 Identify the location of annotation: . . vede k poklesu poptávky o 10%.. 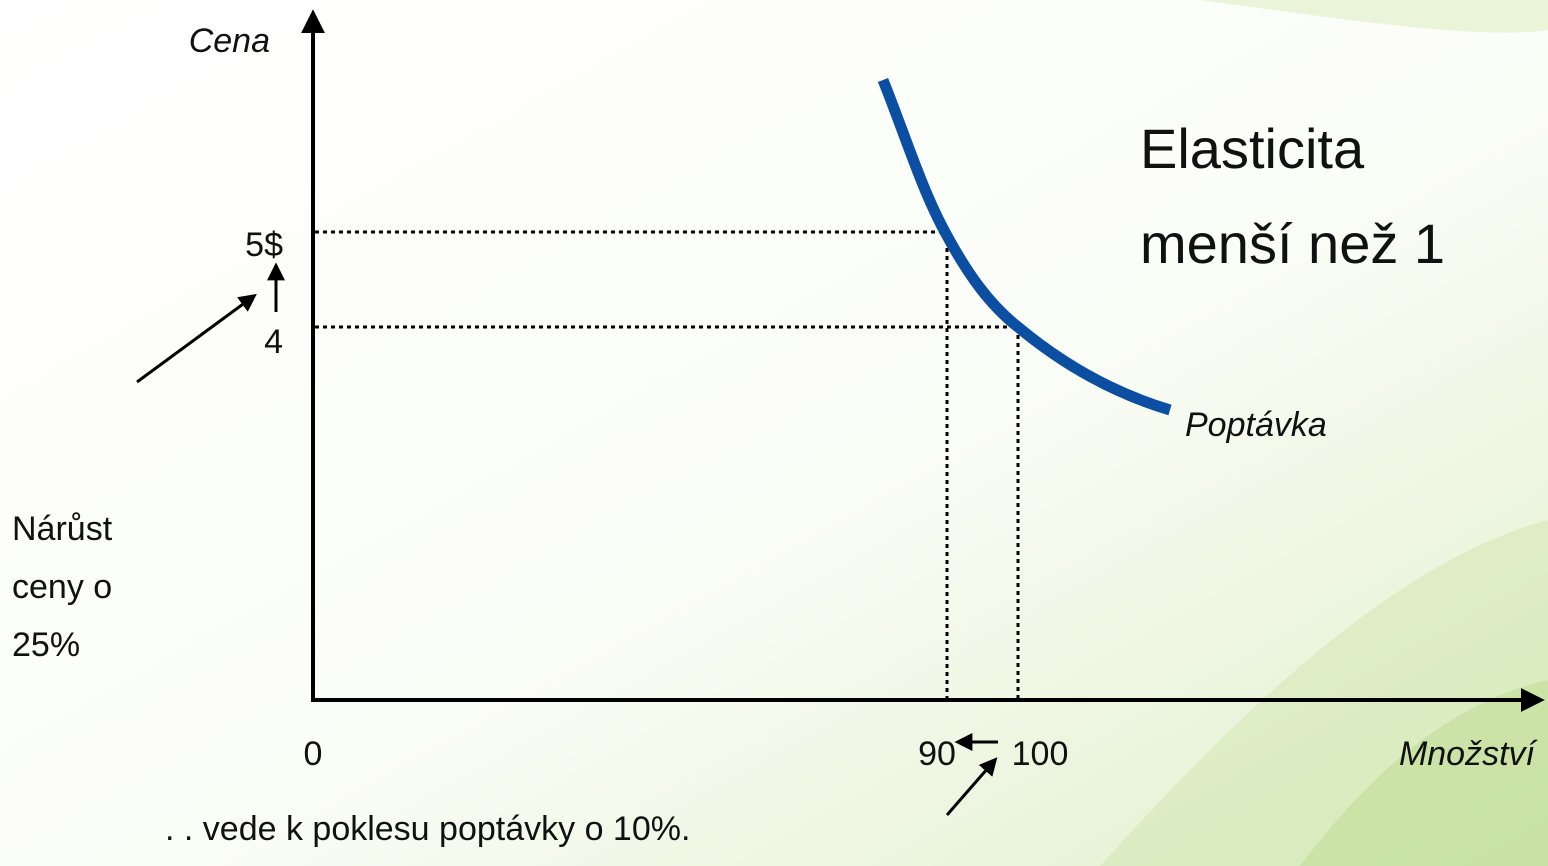
(427, 829).